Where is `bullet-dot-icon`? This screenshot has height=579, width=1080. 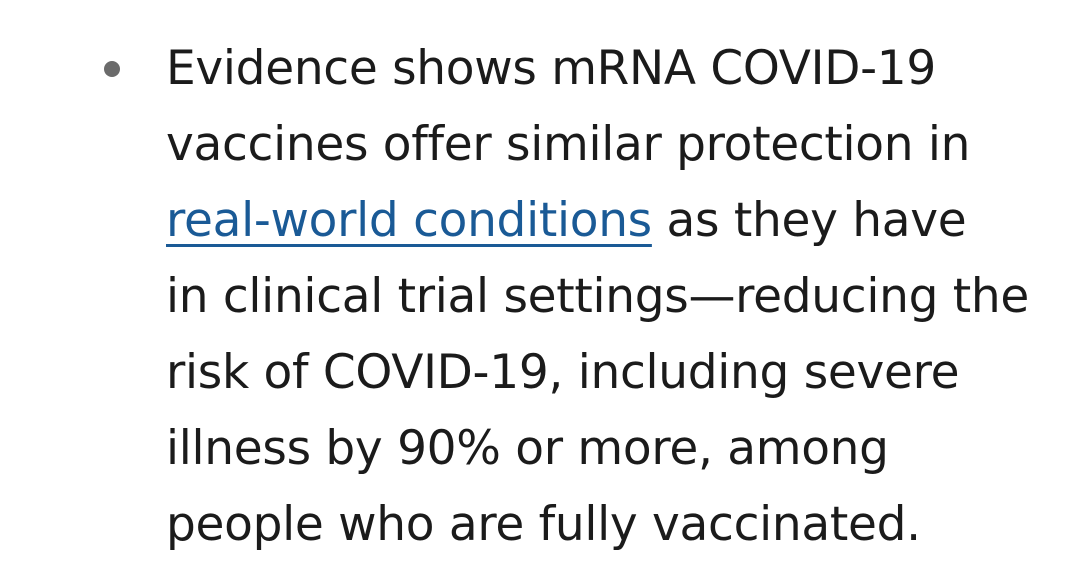 bullet-dot-icon is located at coordinates (112, 69).